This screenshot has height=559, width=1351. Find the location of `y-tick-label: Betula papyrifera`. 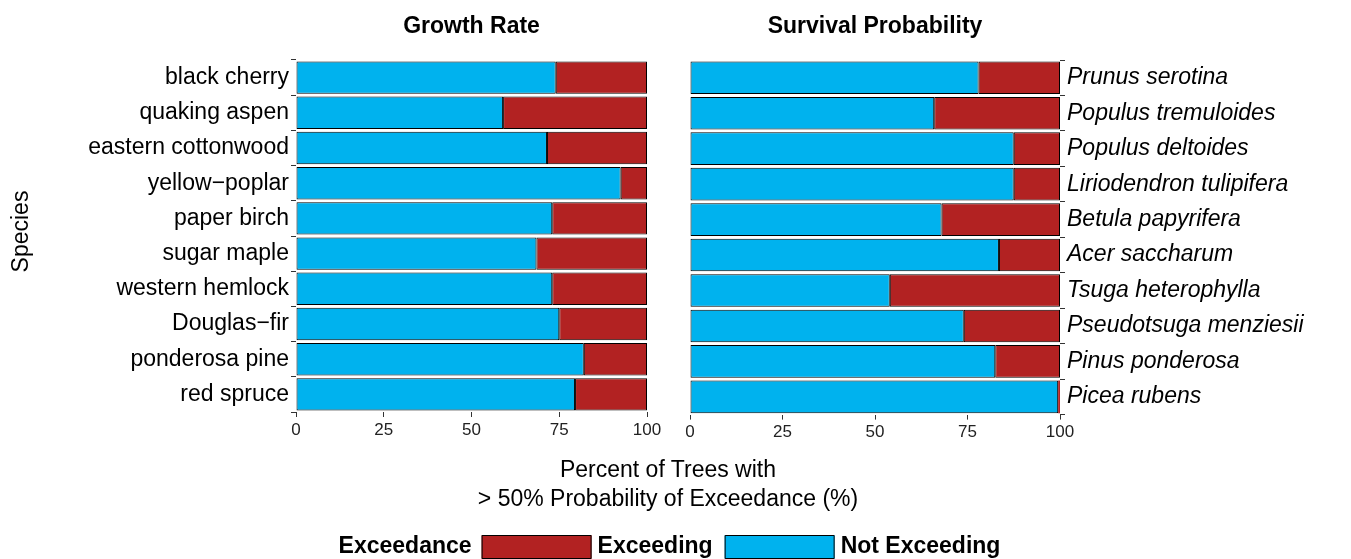

y-tick-label: Betula papyrifera is located at coordinates (1154, 217).